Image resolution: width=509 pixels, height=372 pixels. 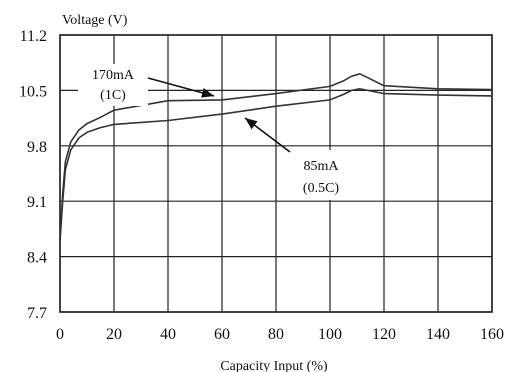 I want to click on annotation-label-0-line2: (1C), so click(x=113, y=95).